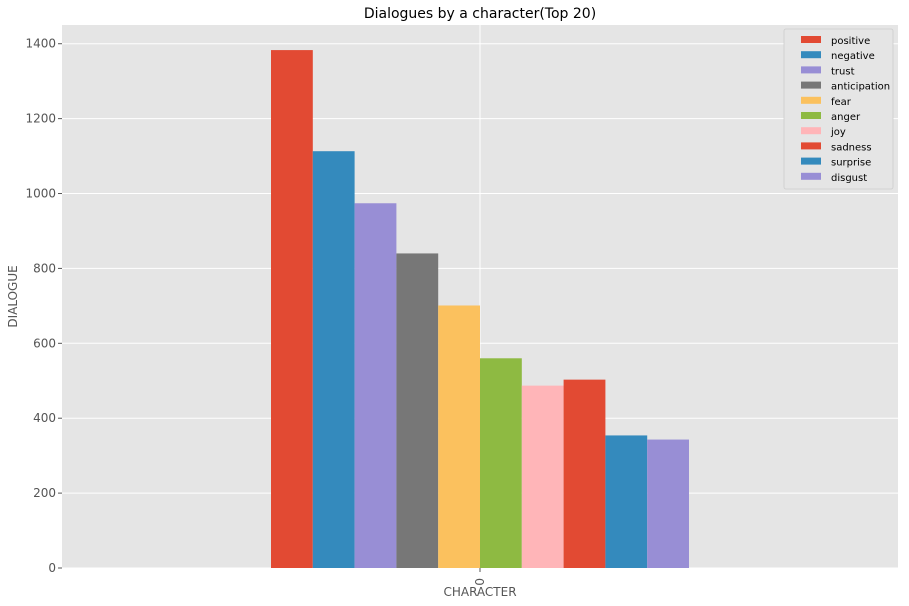 The image size is (909, 606). What do you see at coordinates (811, 39) in the screenshot?
I see `legend-swatch-positive` at bounding box center [811, 39].